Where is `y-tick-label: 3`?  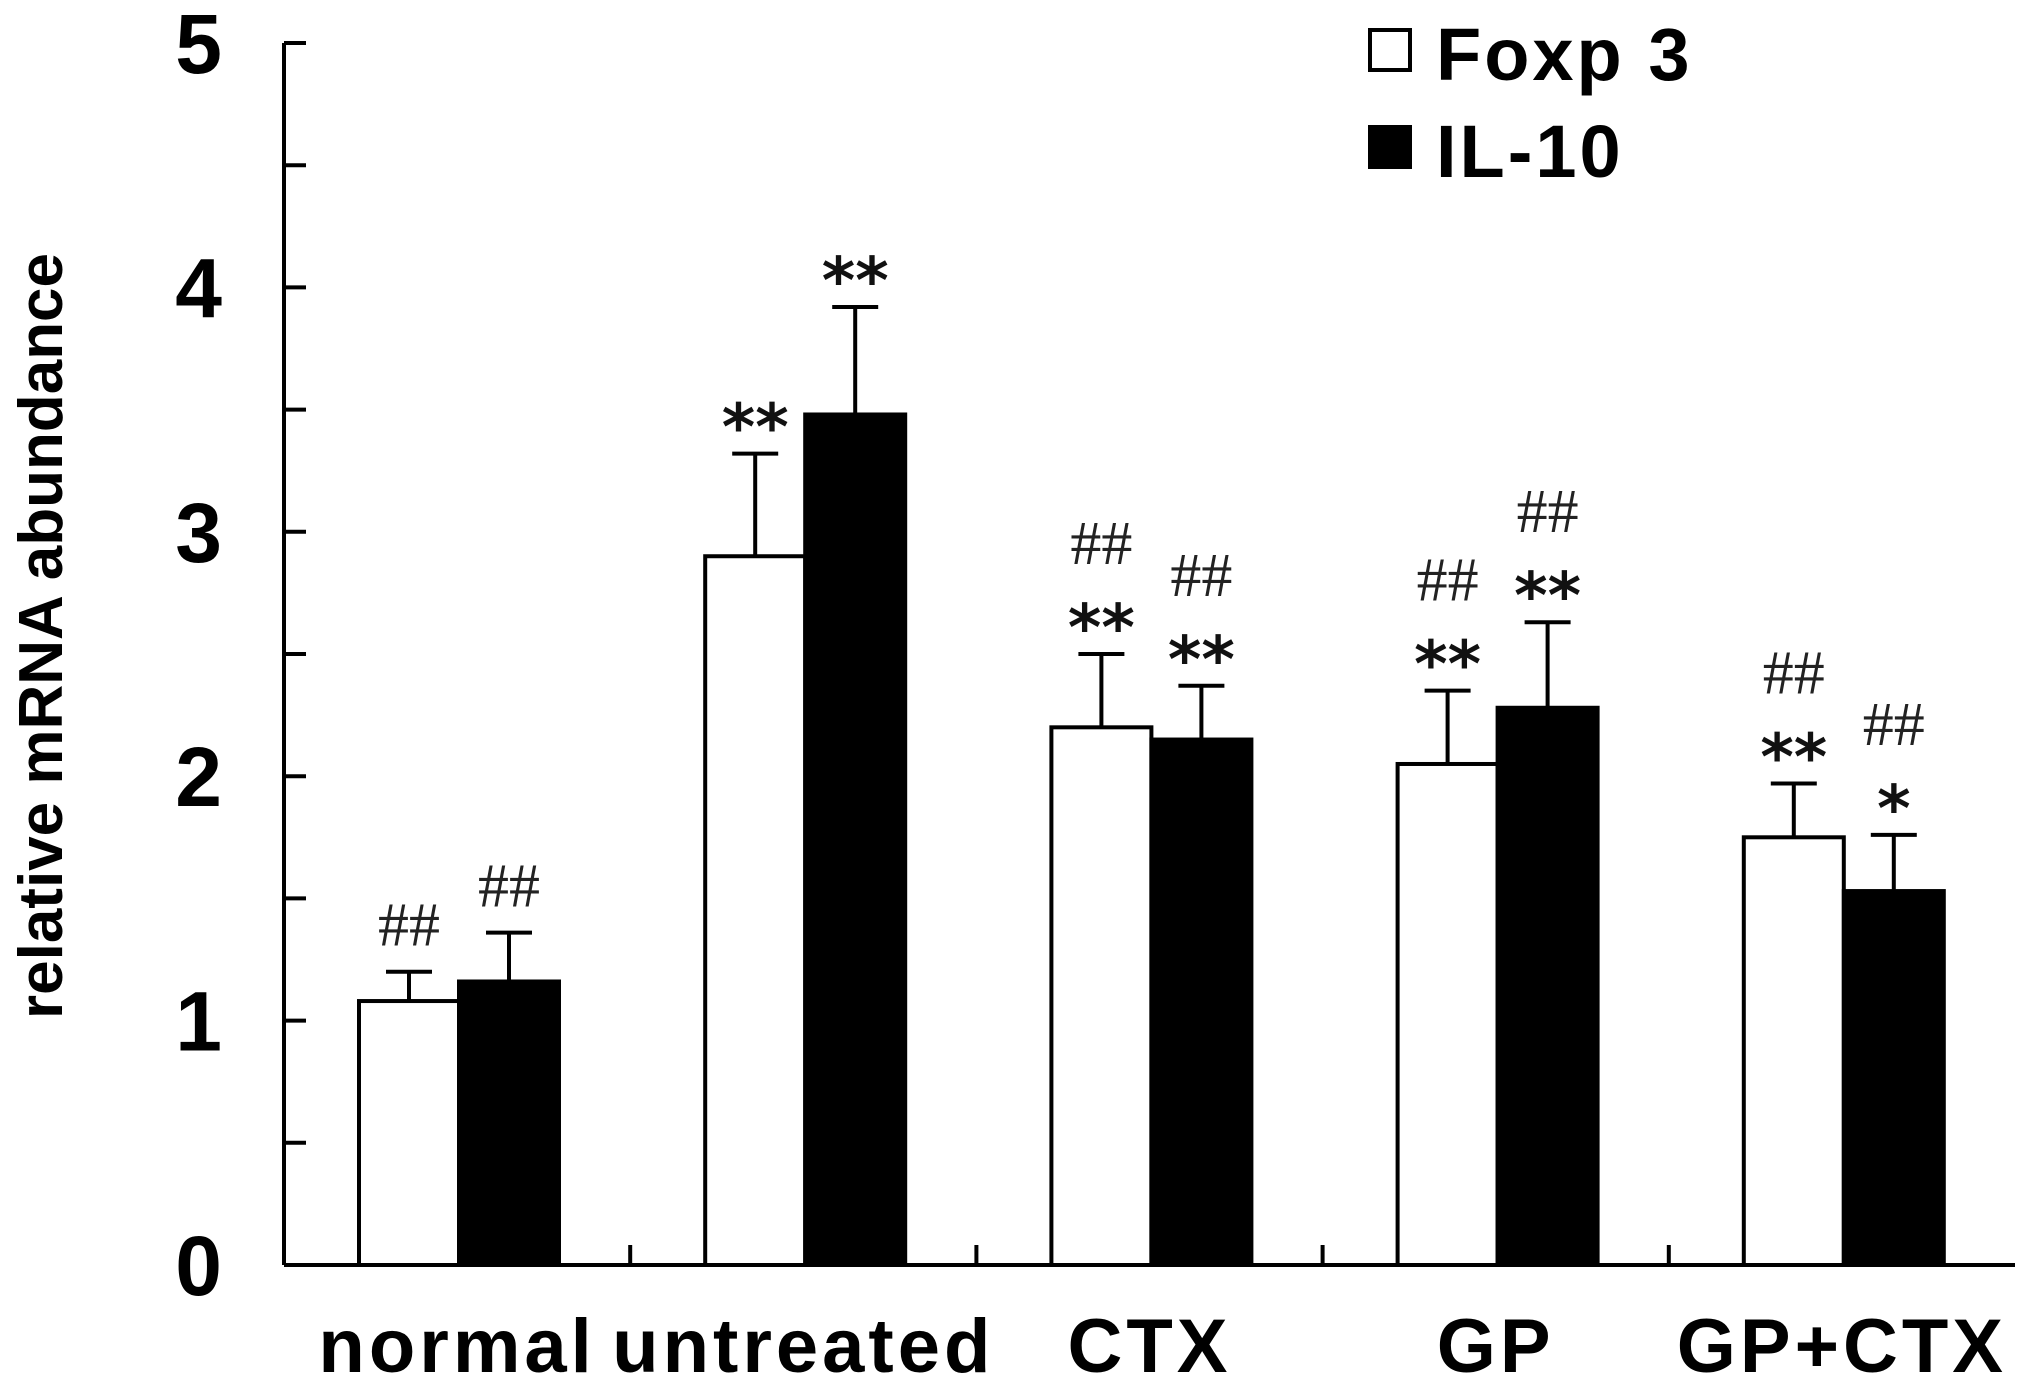 y-tick-label: 3 is located at coordinates (198, 533).